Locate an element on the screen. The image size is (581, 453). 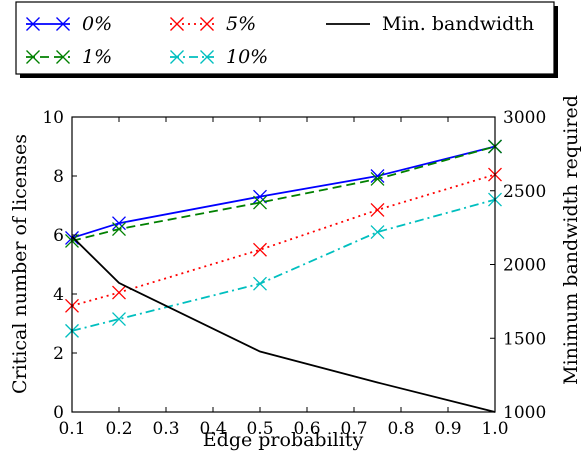
legend-entry-4: Min. bandwidth is located at coordinates (430, 24).